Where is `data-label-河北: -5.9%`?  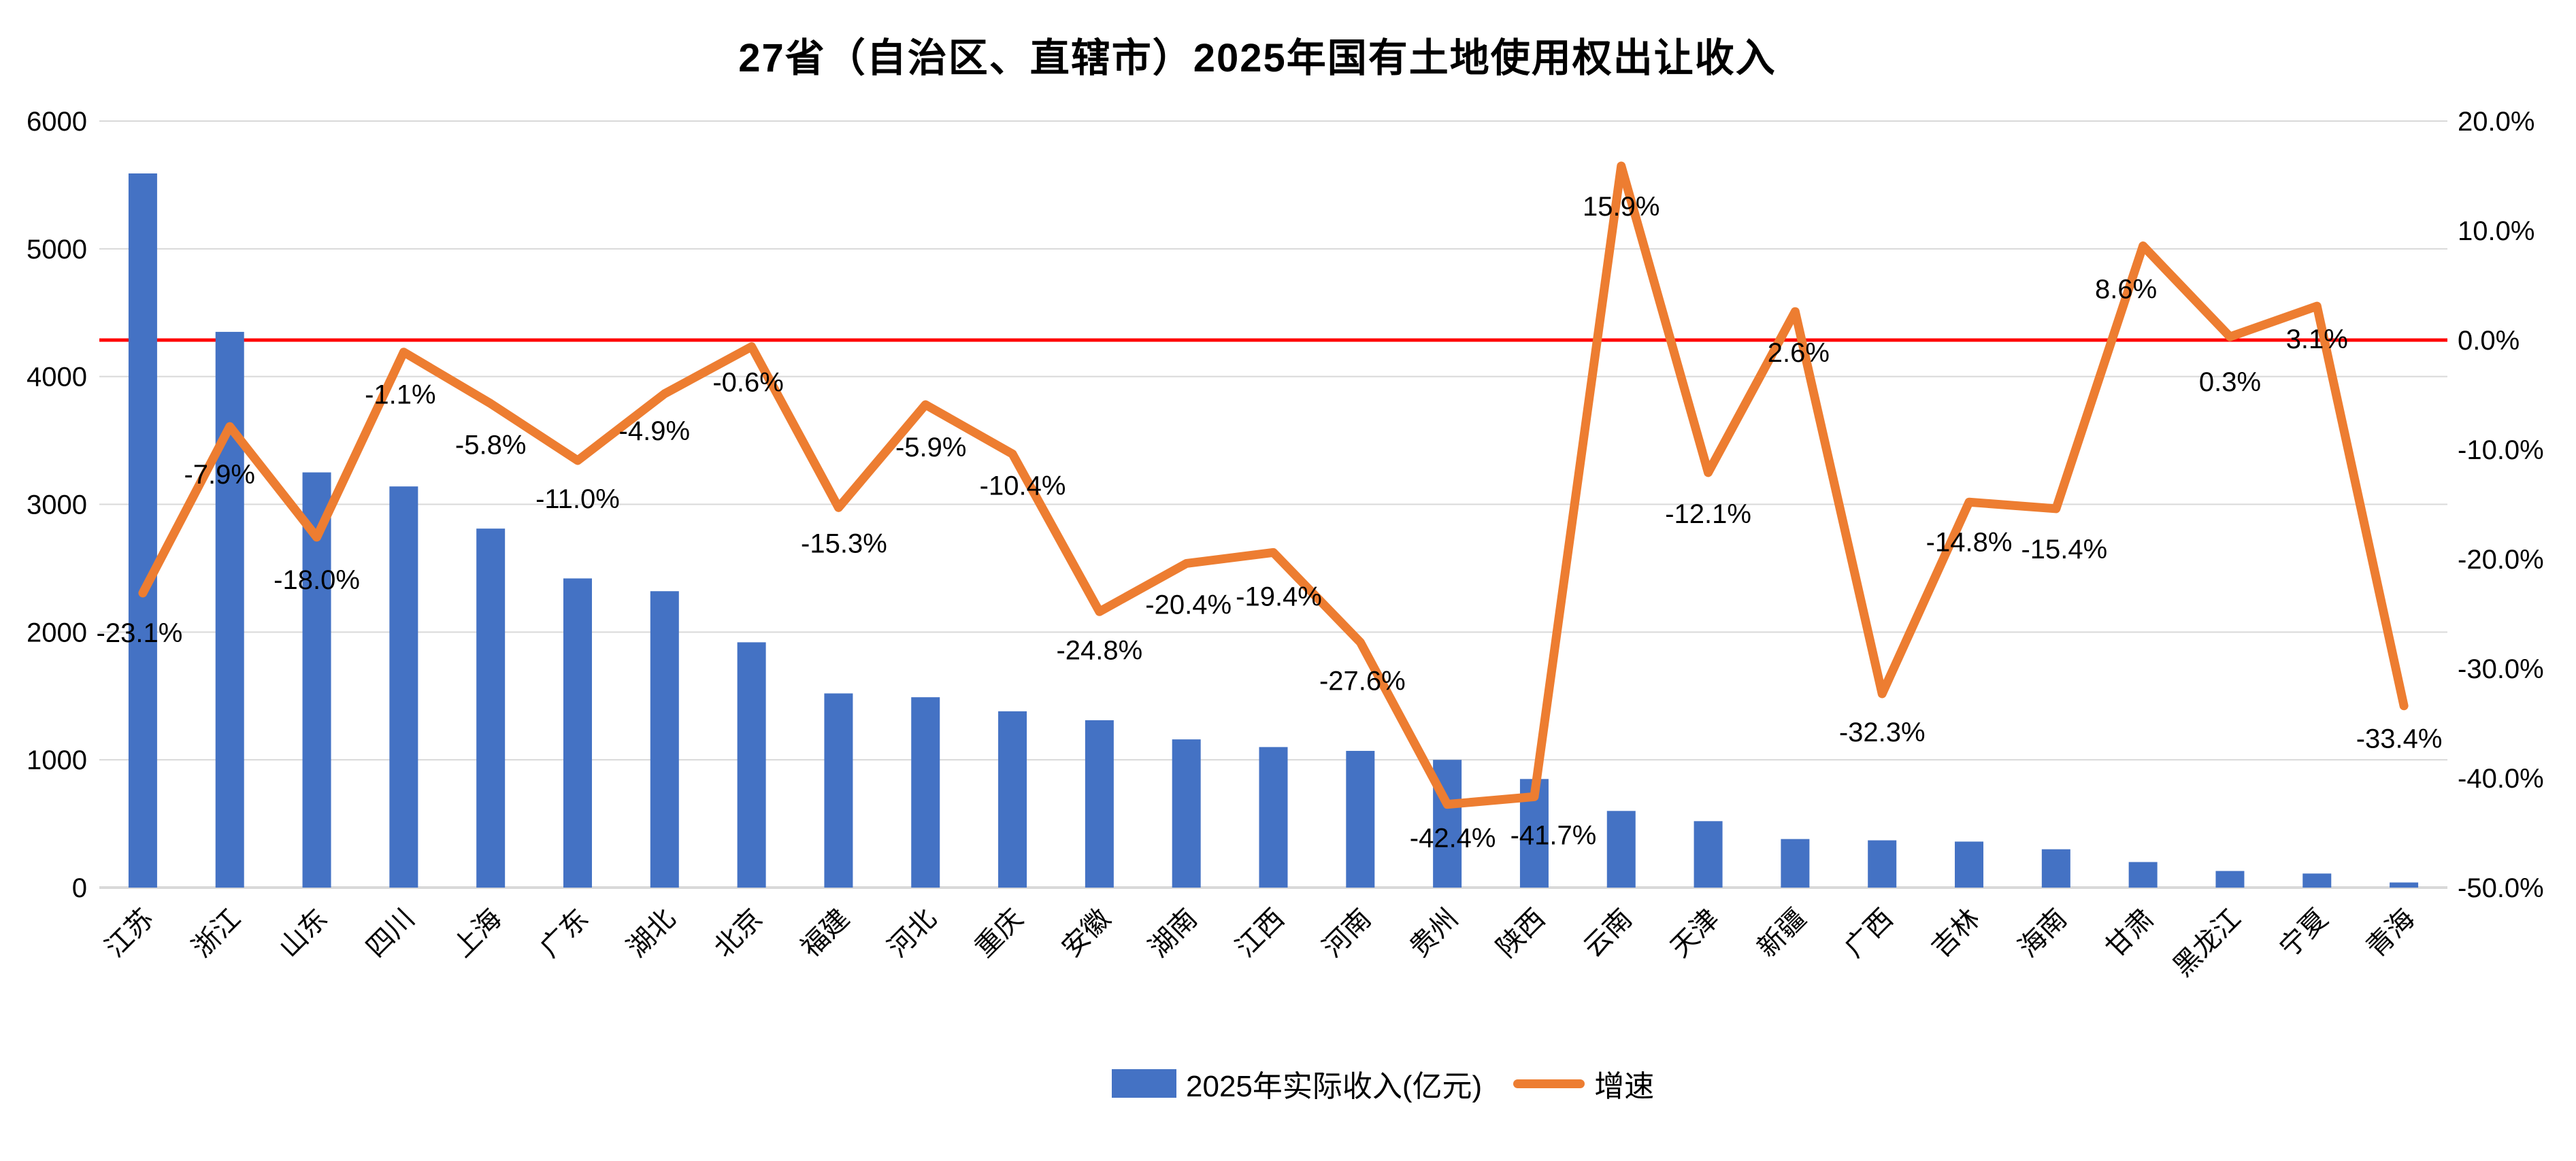 data-label-河北: -5.9% is located at coordinates (931, 447).